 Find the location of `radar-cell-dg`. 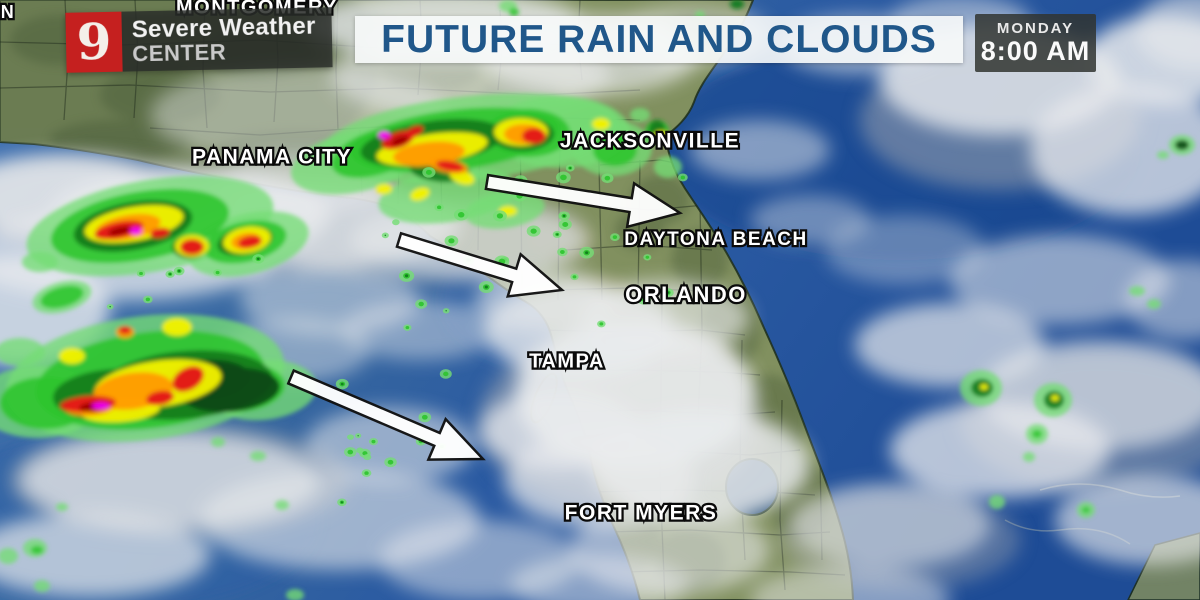

radar-cell-dg is located at coordinates (737, 4).